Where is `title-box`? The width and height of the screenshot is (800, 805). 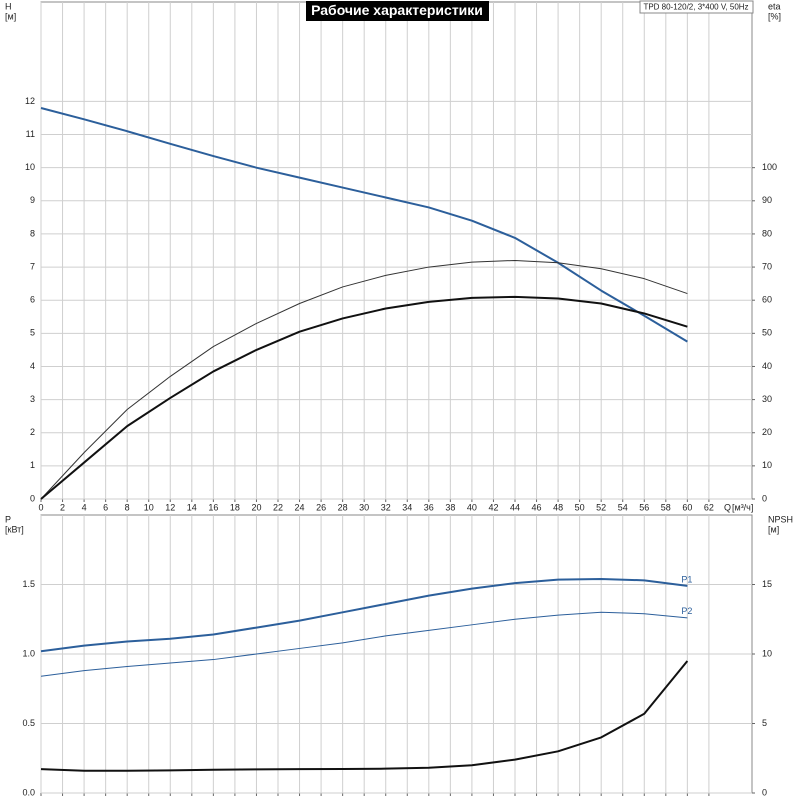 title-box is located at coordinates (397, 11).